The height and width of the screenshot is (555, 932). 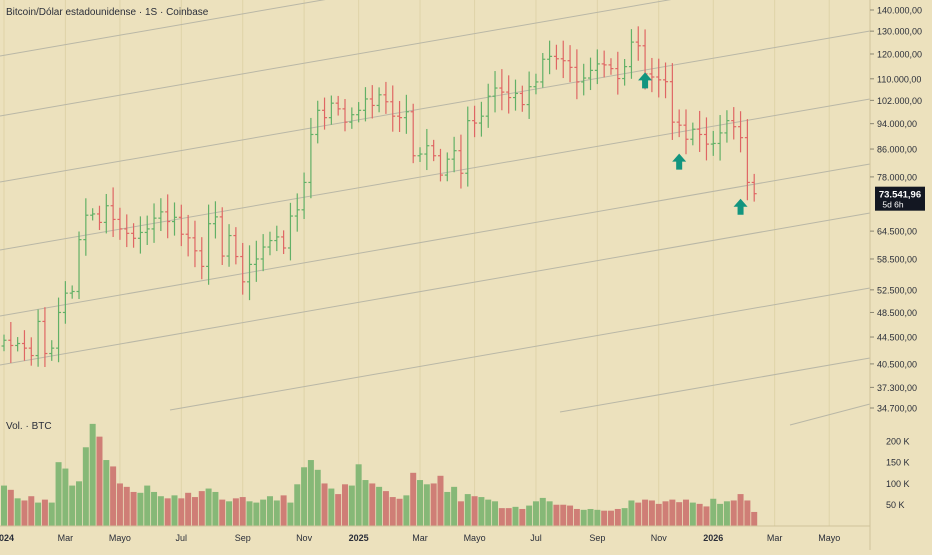 I want to click on time-axis-label: 2024, so click(x=7, y=538).